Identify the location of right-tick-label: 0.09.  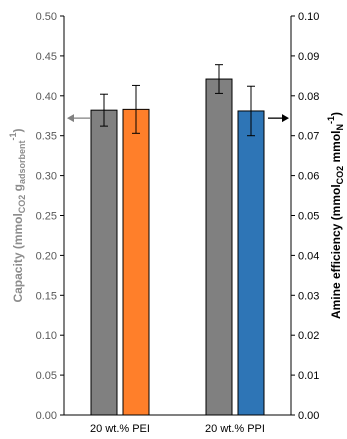
(308, 57).